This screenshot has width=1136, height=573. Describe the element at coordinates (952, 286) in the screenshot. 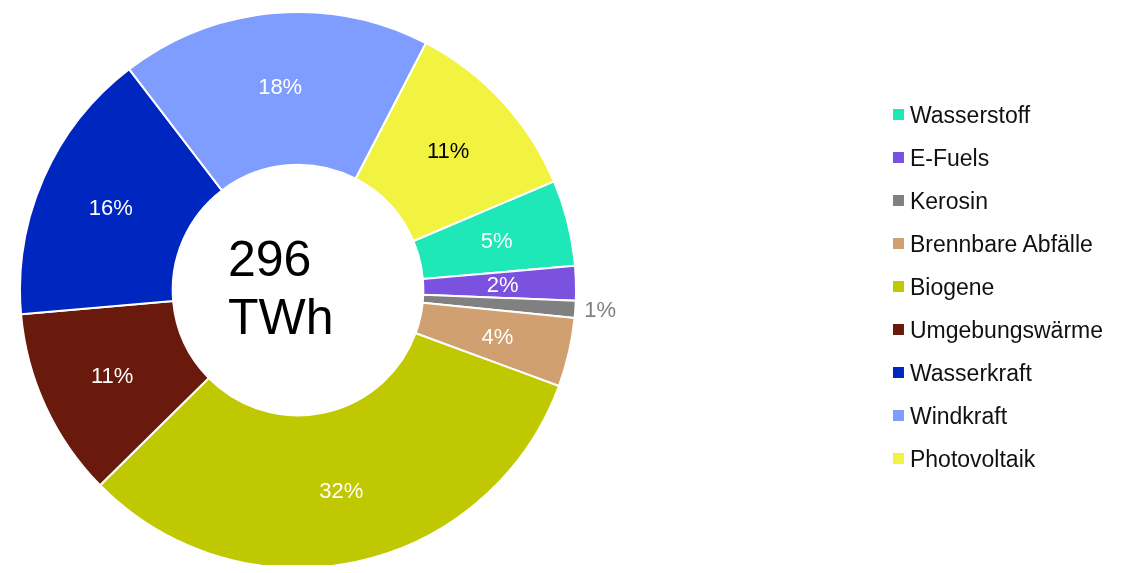

I see `legend-label: Biogene` at that location.